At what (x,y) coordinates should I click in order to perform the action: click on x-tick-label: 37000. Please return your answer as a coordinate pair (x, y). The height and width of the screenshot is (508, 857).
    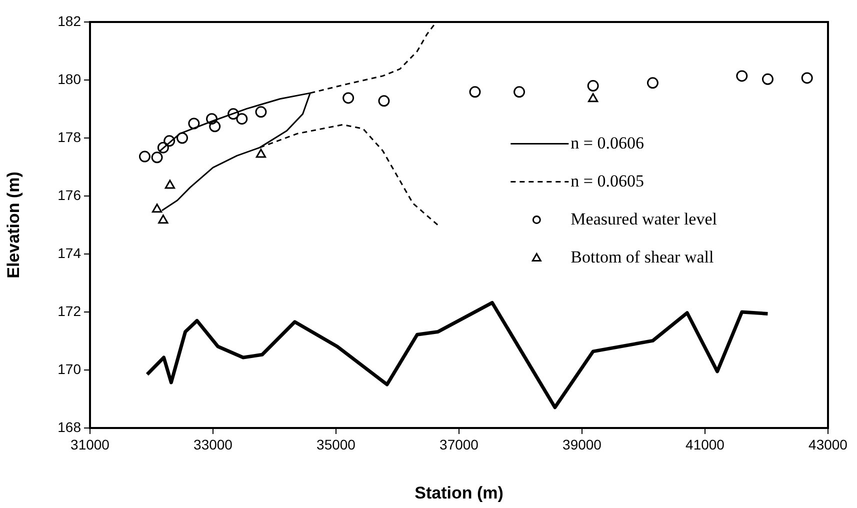
    Looking at the image, I should click on (459, 444).